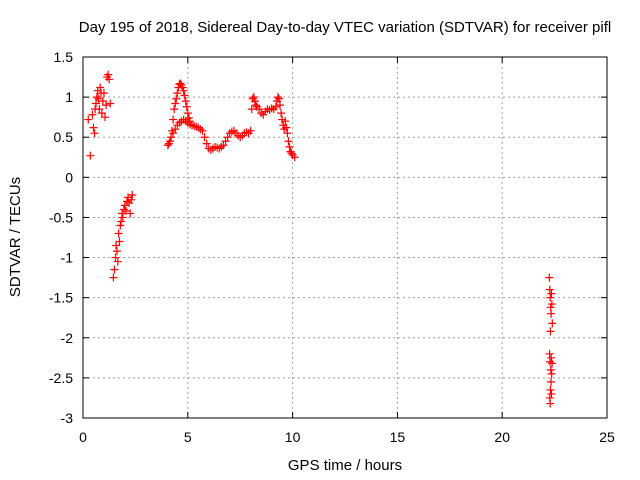 This screenshot has width=640, height=480. What do you see at coordinates (64, 57) in the screenshot?
I see `y-tick-label: 1.5` at bounding box center [64, 57].